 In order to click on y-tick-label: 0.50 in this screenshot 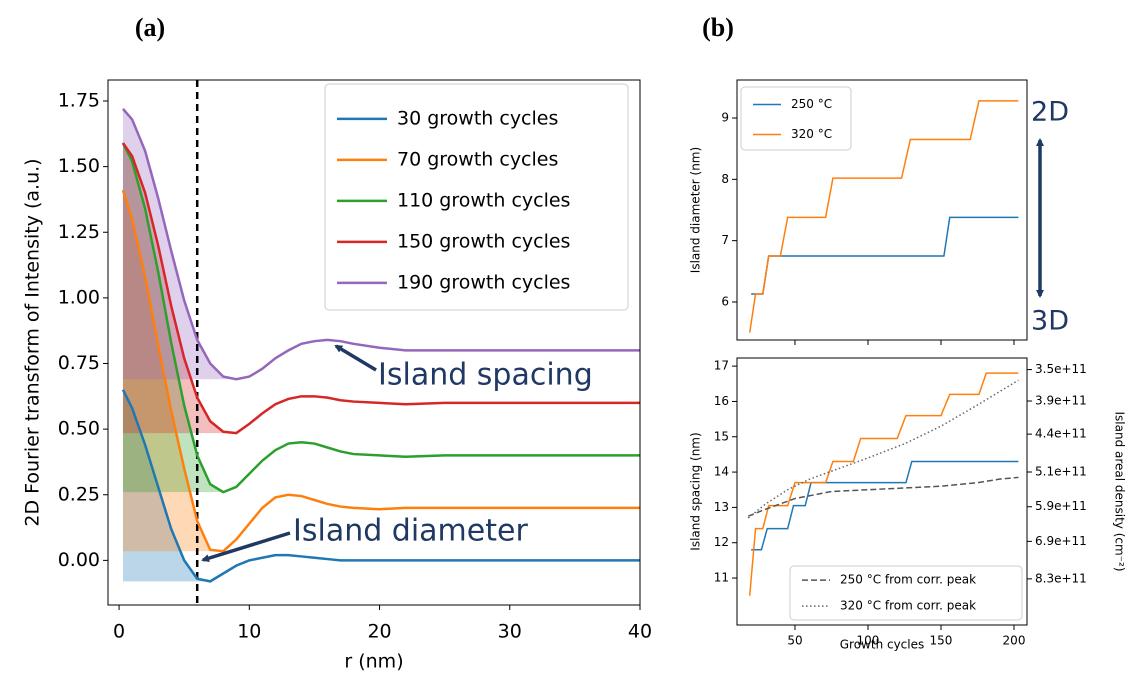, I will do `click(79, 429)`.